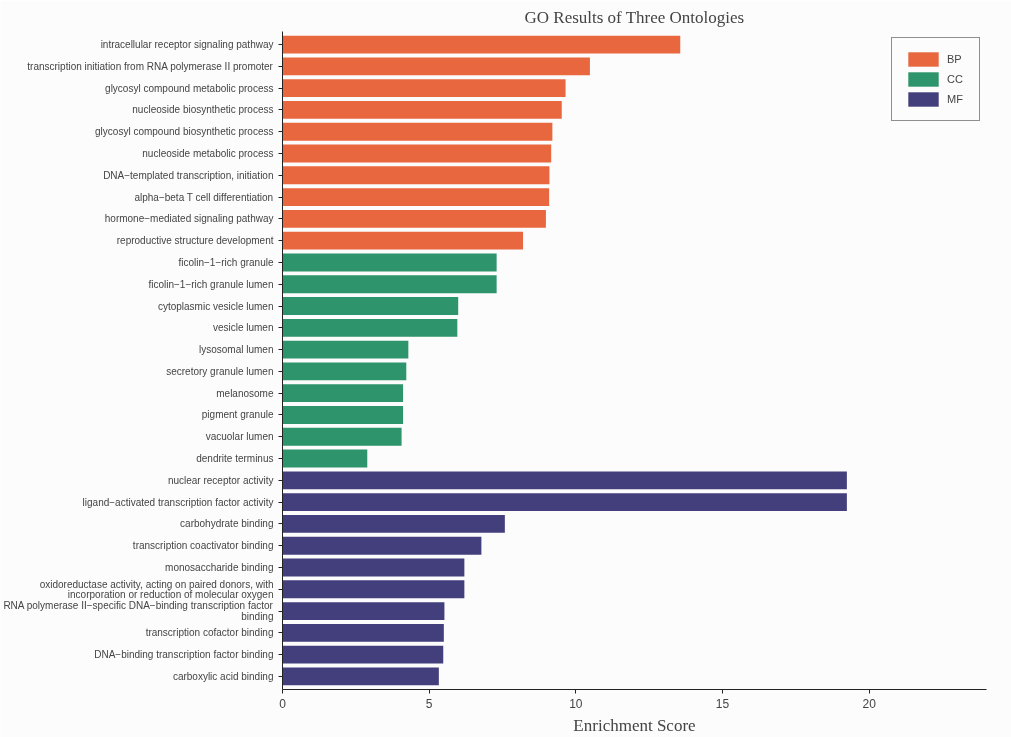 This screenshot has width=1011, height=737. What do you see at coordinates (184, 655) in the screenshot?
I see `y-tick-label: DNA−binding transcription factor binding` at bounding box center [184, 655].